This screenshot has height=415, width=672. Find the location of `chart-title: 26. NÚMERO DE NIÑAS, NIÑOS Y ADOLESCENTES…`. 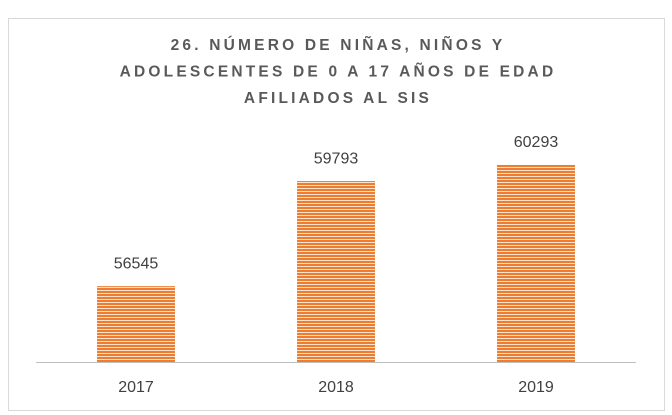

chart-title: 26. NÚMERO DE NIÑAS, NIÑOS Y ADOLESCENTES… is located at coordinates (338, 71).